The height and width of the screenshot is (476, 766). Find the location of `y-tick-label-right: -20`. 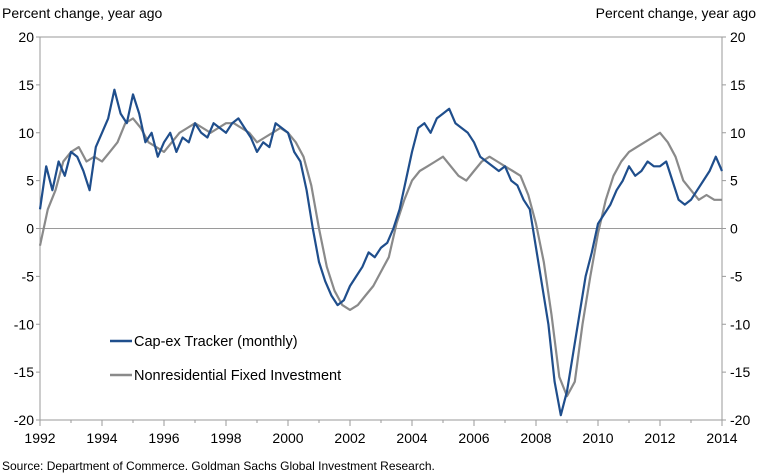

y-tick-label-right: -20 is located at coordinates (740, 420).